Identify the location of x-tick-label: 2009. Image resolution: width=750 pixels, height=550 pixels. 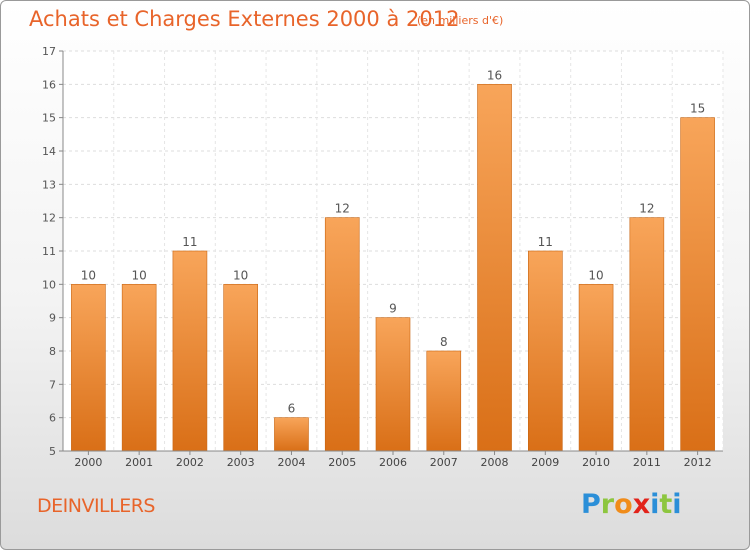
(545, 462).